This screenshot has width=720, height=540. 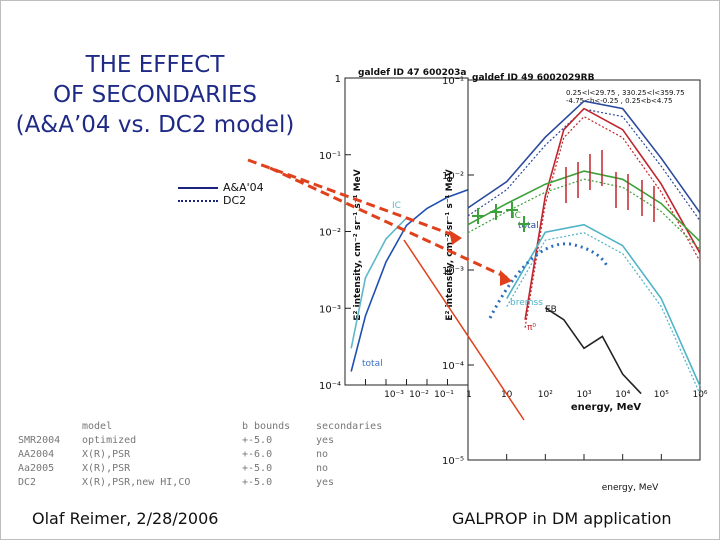 I want to click on x-tick-label: 1, so click(x=469, y=395).